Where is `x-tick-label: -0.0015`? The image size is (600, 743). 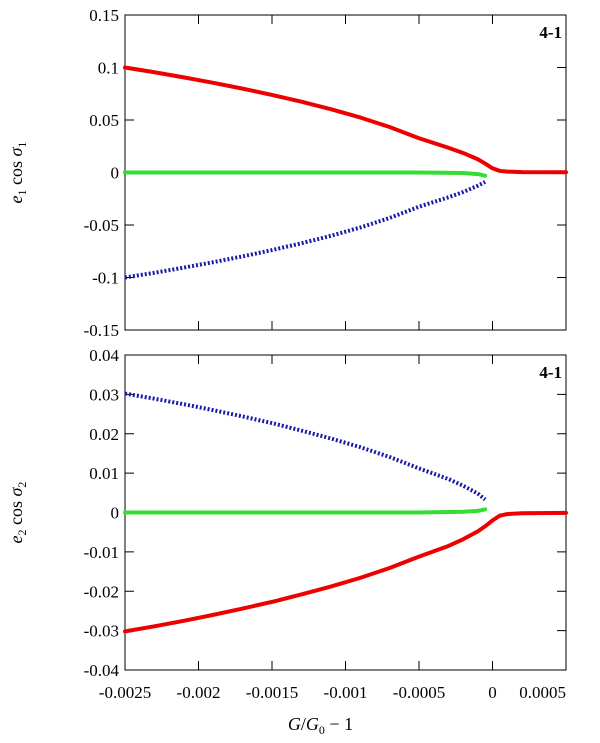
x-tick-label: -0.0015 is located at coordinates (272, 692).